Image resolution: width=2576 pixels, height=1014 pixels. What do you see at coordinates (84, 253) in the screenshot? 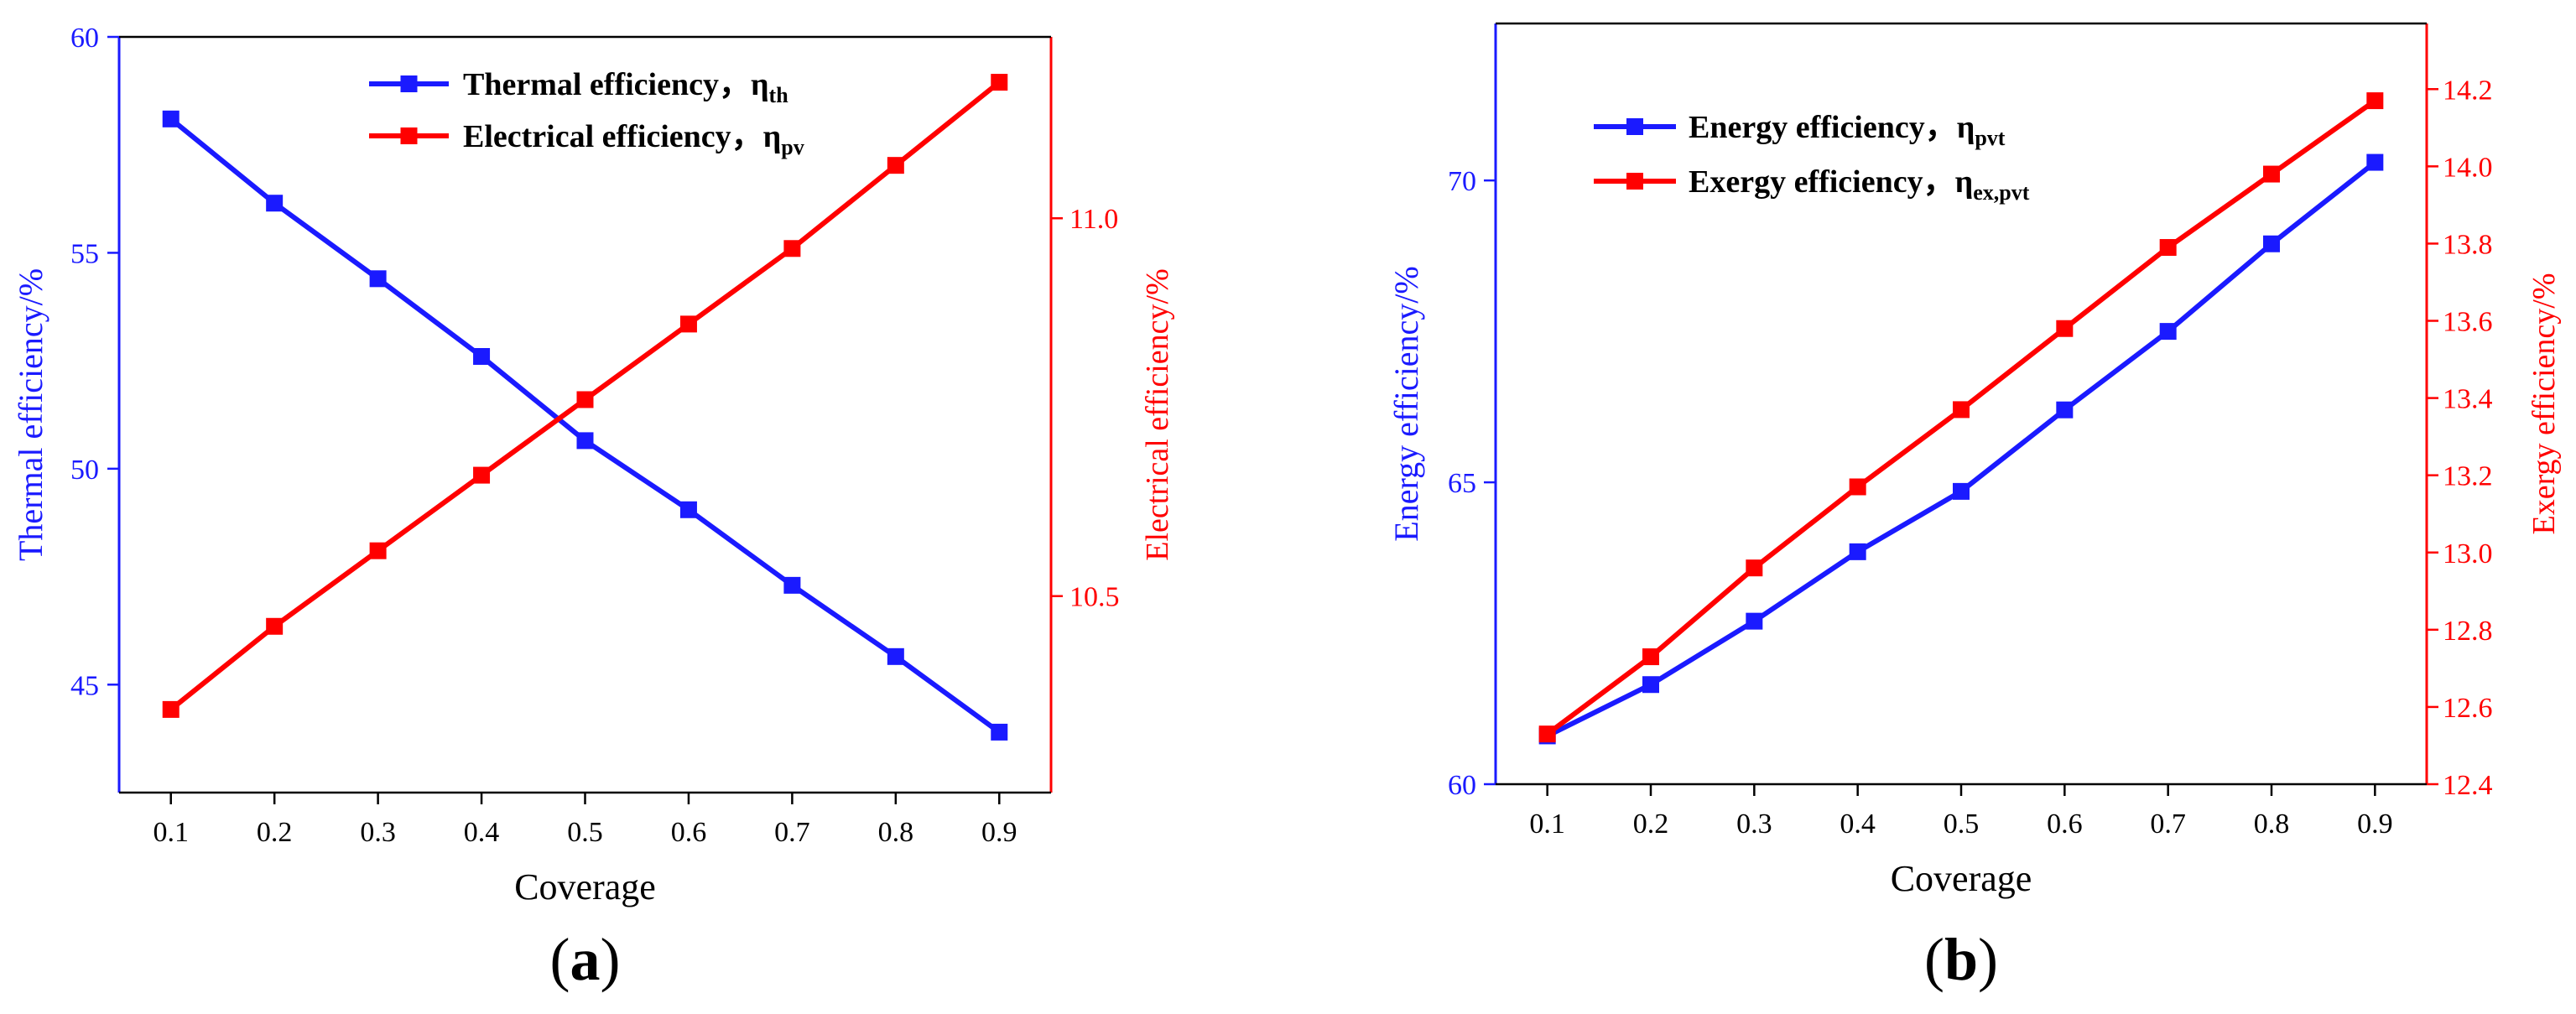
I see `left-y-tick-label: 55` at bounding box center [84, 253].